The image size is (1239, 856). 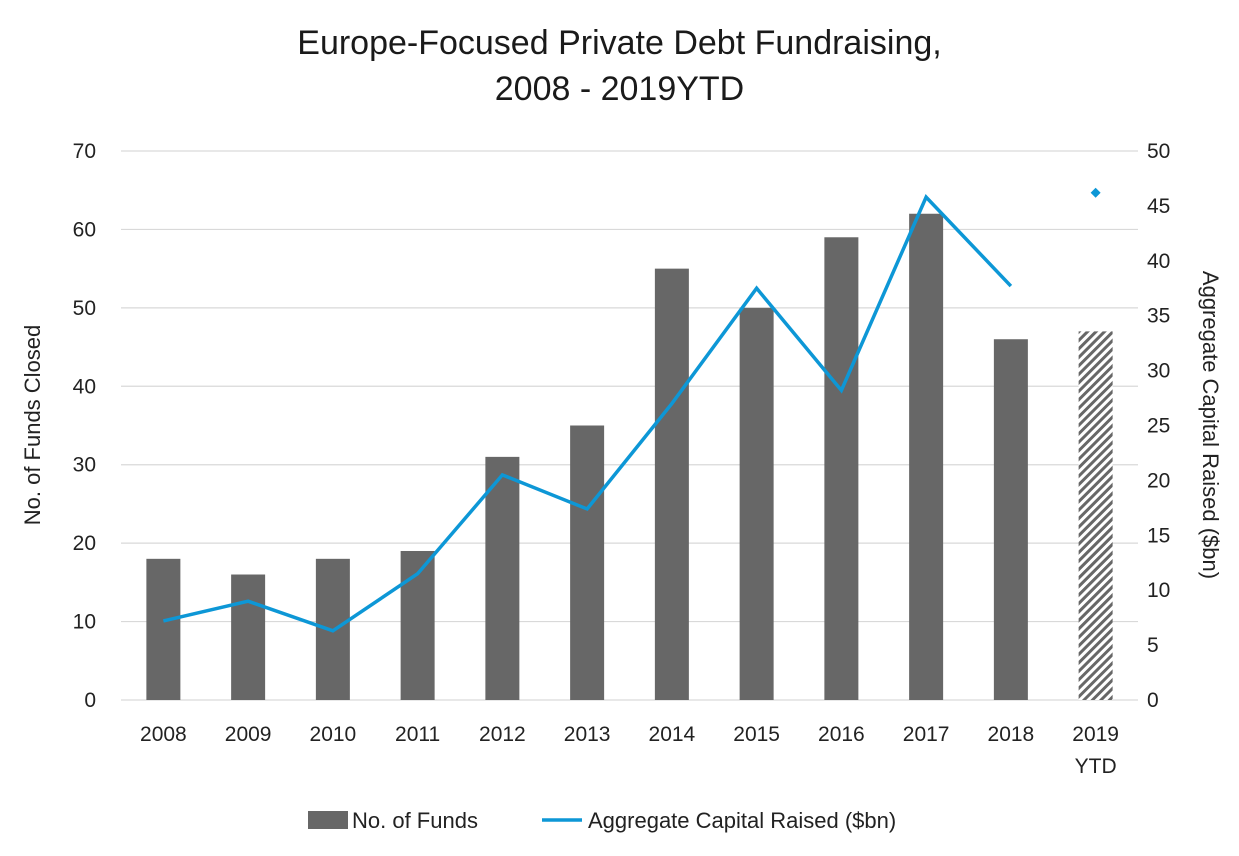 What do you see at coordinates (248, 734) in the screenshot?
I see `x-tick-label: 2009` at bounding box center [248, 734].